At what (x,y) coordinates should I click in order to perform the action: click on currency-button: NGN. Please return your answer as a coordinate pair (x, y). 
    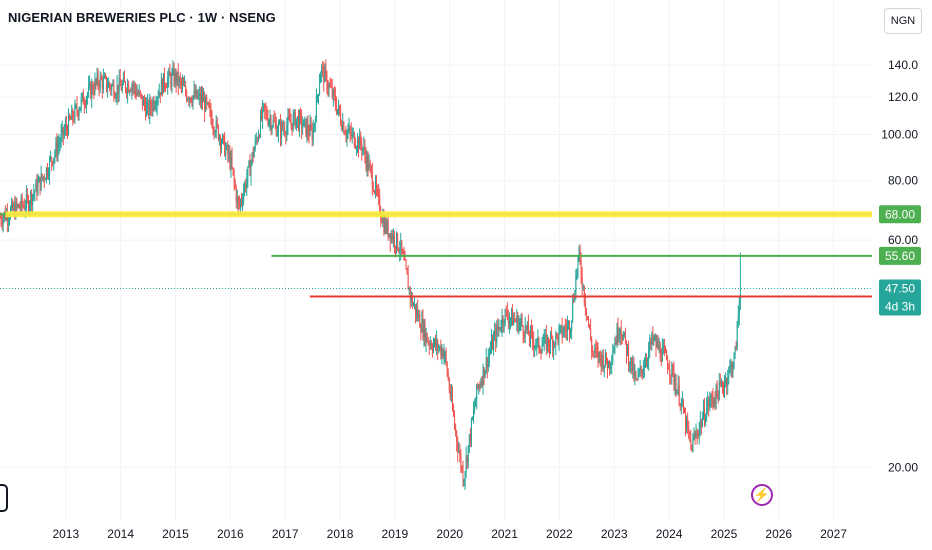
    Looking at the image, I should click on (903, 21).